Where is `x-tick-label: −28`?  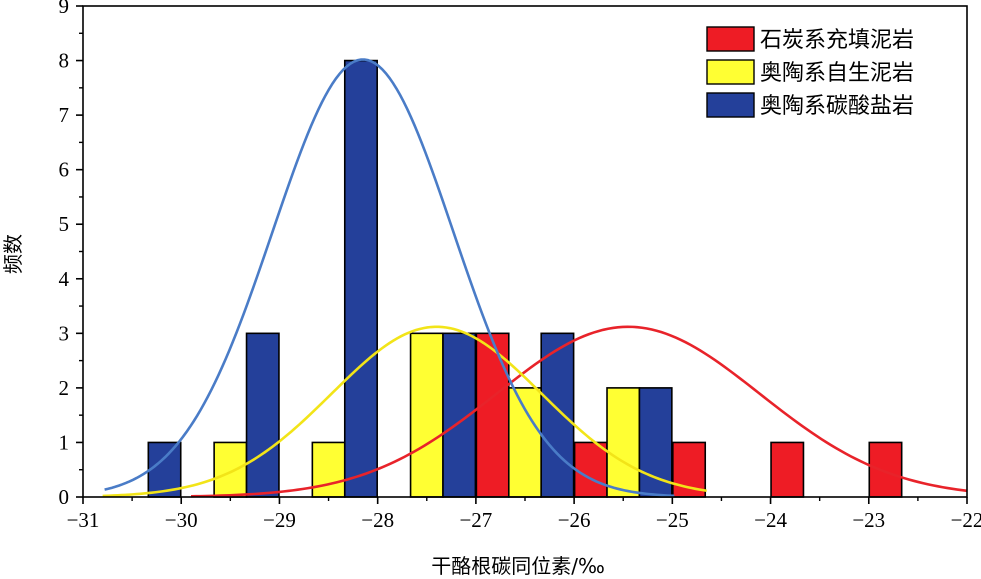 x-tick-label: −28 is located at coordinates (377, 520).